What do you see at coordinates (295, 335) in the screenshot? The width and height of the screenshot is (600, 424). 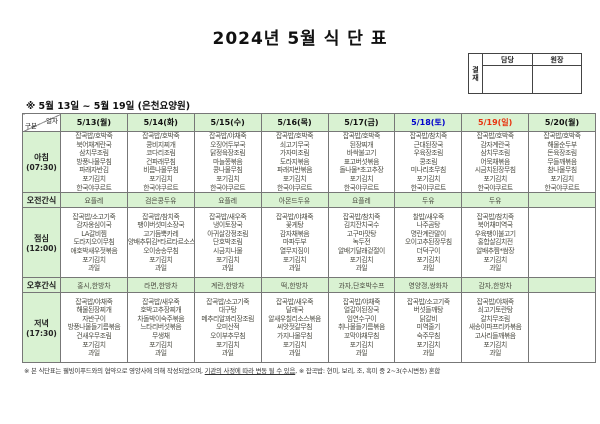 I see `menu-item: 가지나물무침` at bounding box center [295, 335].